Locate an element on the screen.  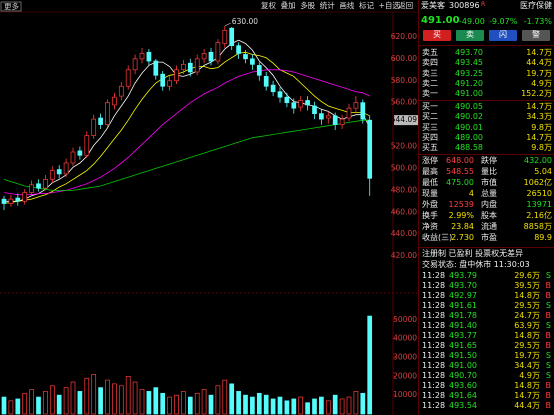
book-volume: 14.7万 is located at coordinates (539, 52).